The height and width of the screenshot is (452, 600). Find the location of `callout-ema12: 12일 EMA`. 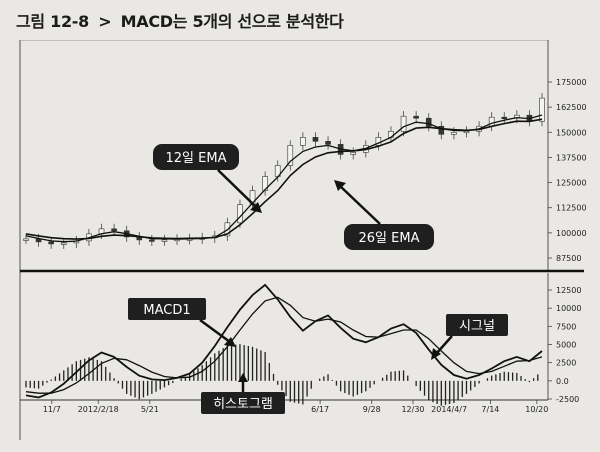

callout-ema12: 12일 EMA is located at coordinates (207, 178).